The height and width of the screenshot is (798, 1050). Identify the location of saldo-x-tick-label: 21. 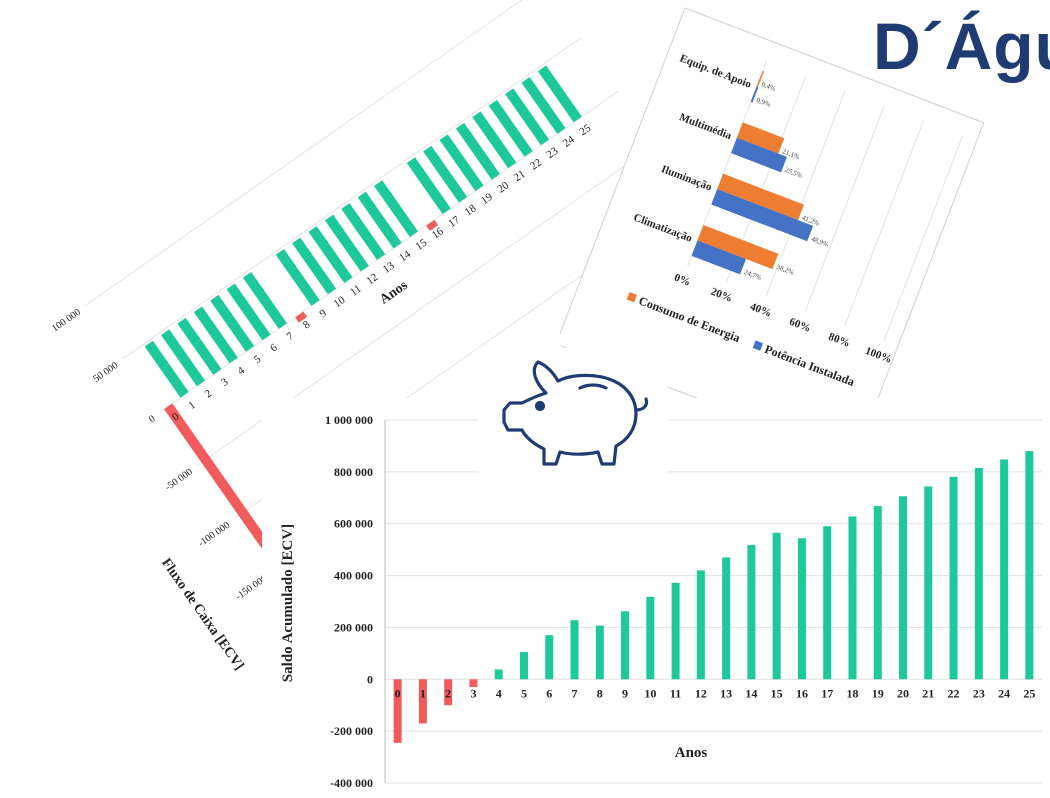
(928, 693).